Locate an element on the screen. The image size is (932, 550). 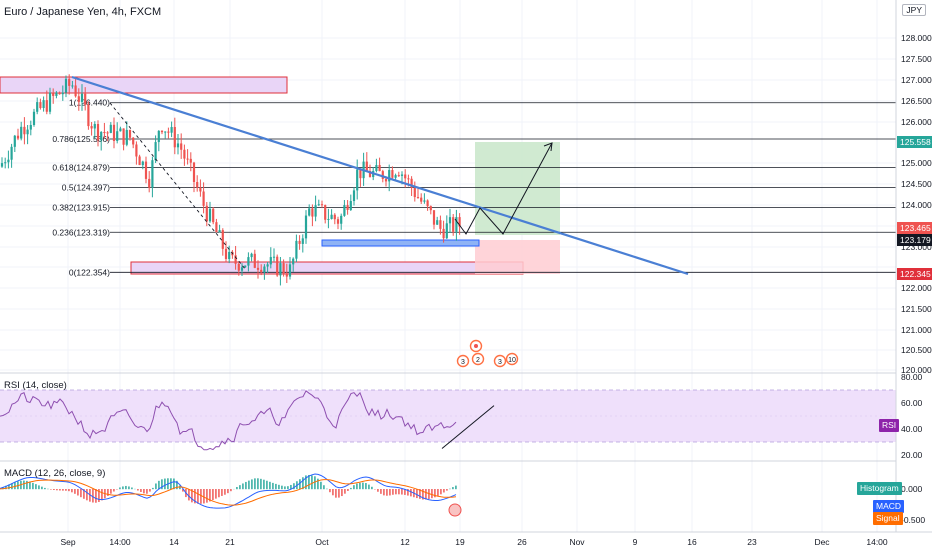
symbol-title: Euro / Japanese Yen, 4h, FXCM is located at coordinates (83, 12).